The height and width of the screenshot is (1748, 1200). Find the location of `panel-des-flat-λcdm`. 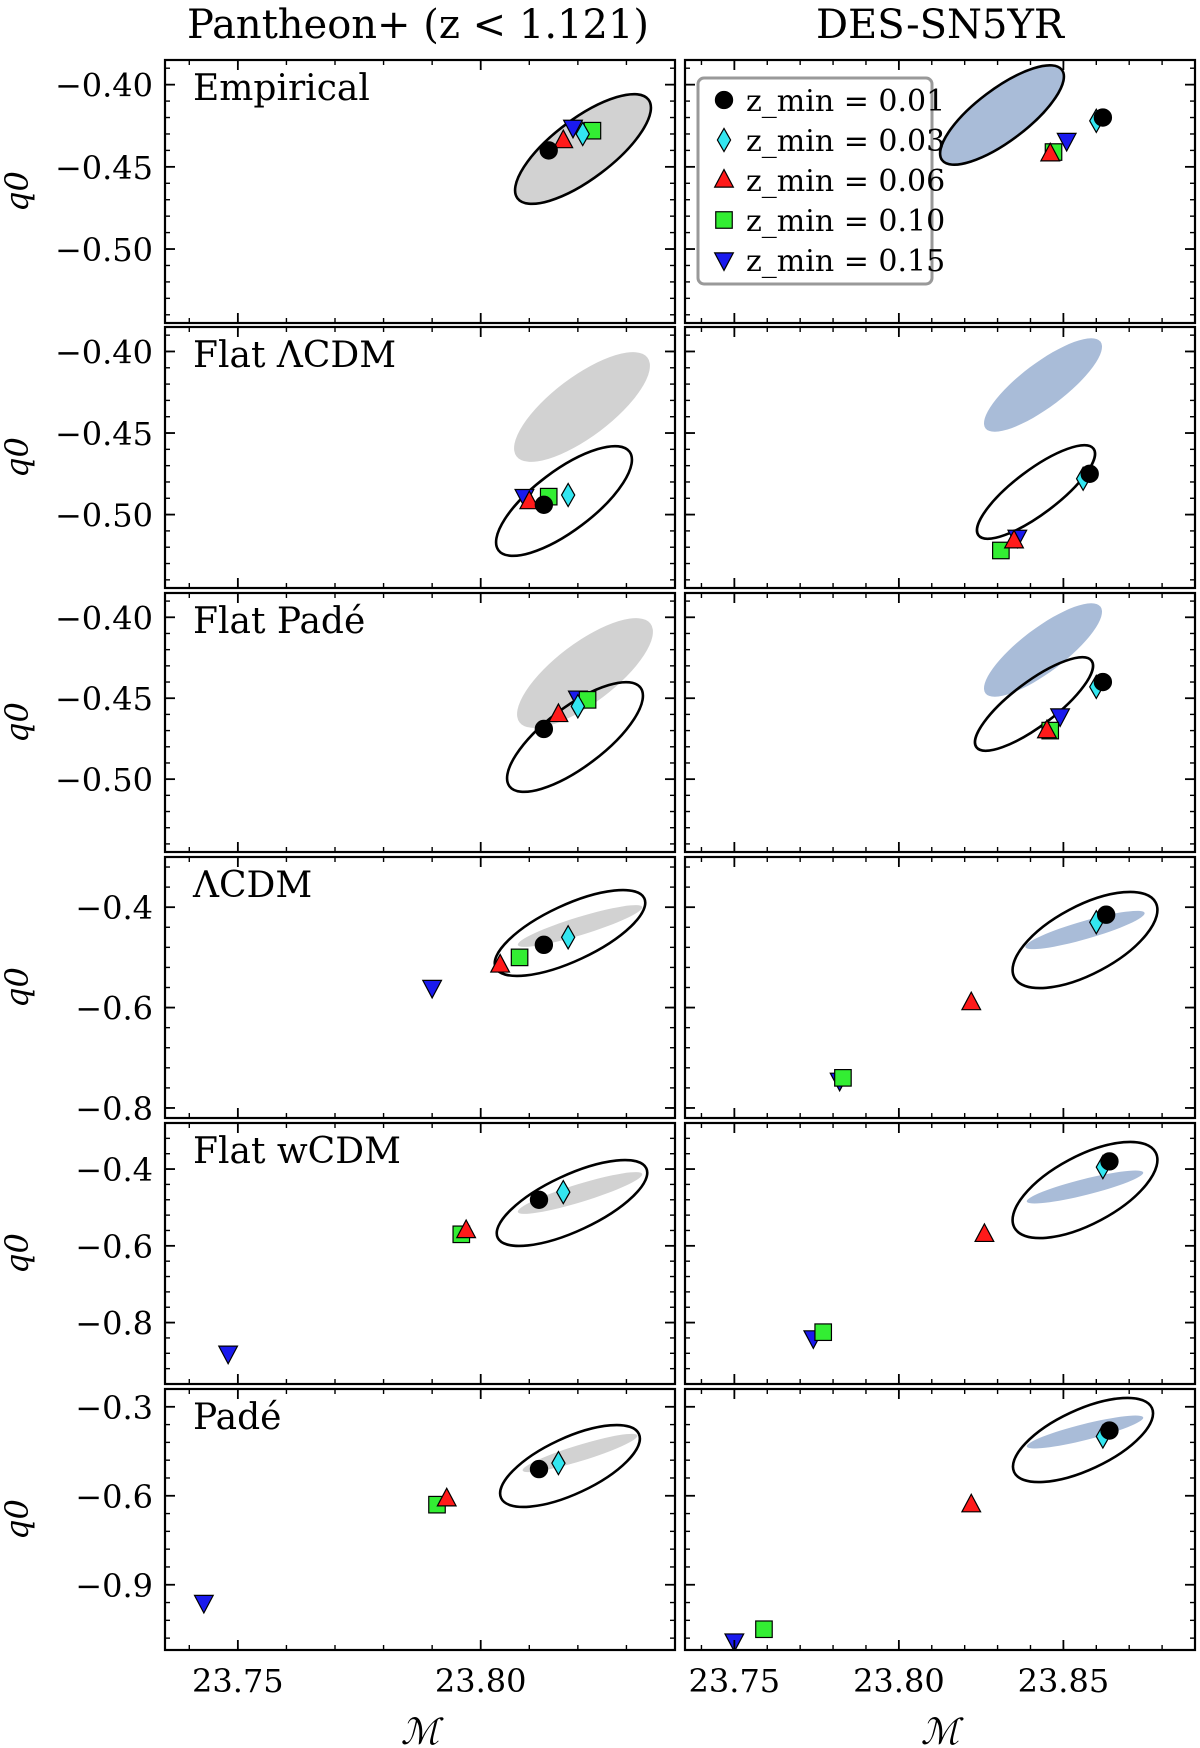

panel-des-flat-λcdm is located at coordinates (940, 457).